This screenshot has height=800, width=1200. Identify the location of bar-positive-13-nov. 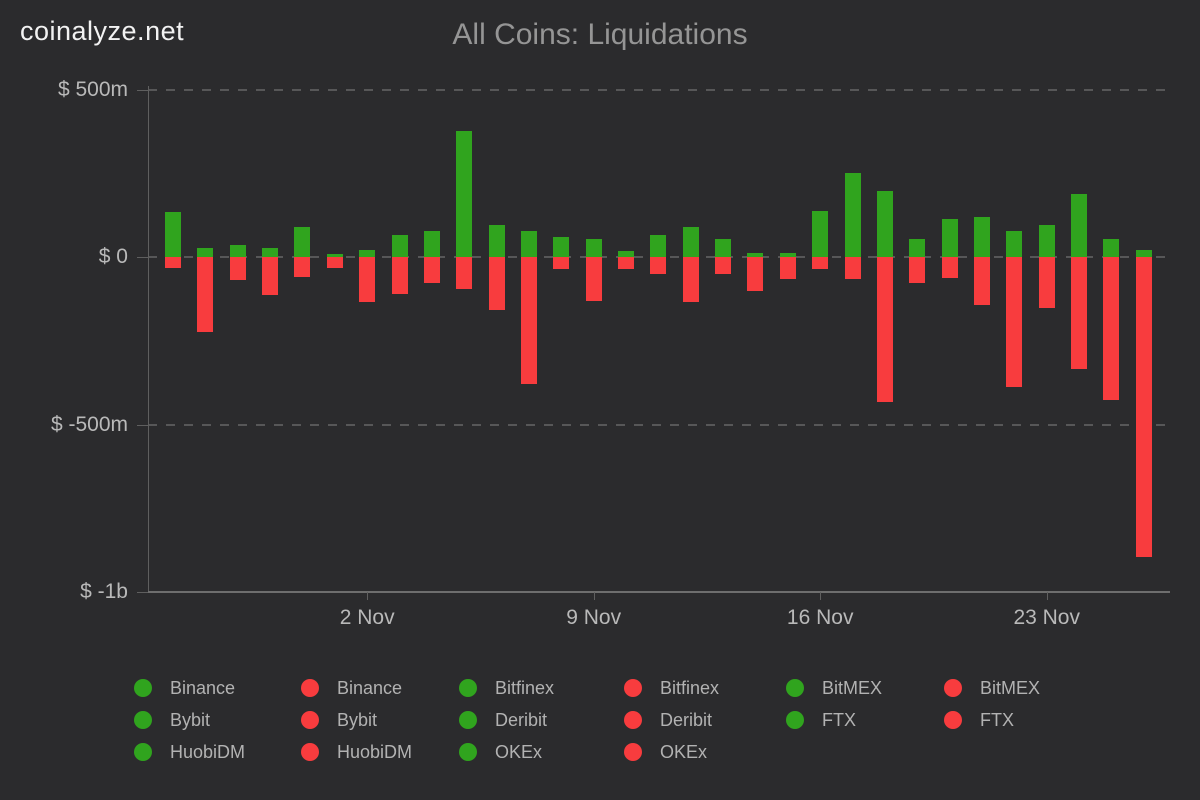
(723, 248).